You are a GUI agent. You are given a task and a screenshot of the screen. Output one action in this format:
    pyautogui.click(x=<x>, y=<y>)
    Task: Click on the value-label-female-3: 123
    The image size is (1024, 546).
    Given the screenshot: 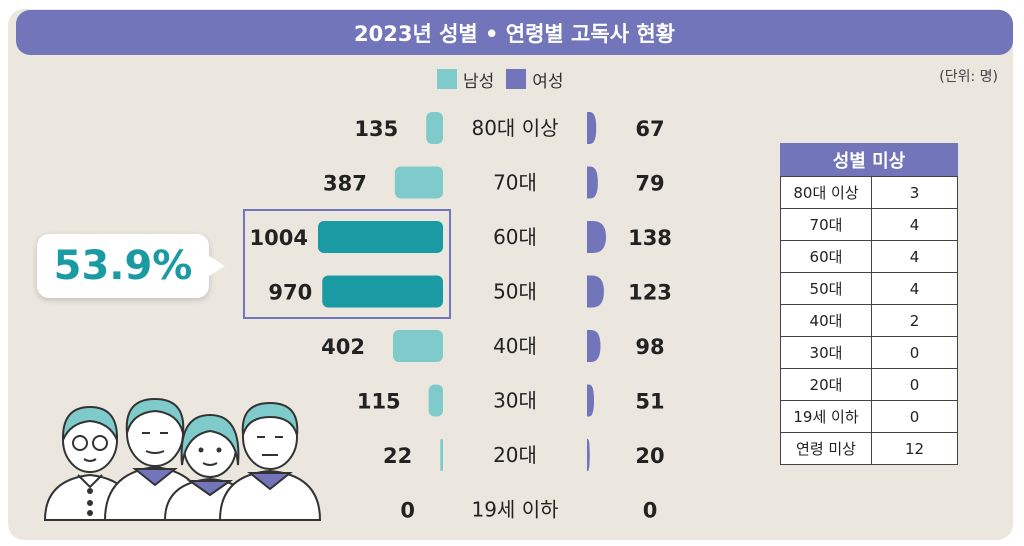 What is the action you would take?
    pyautogui.click(x=650, y=293)
    